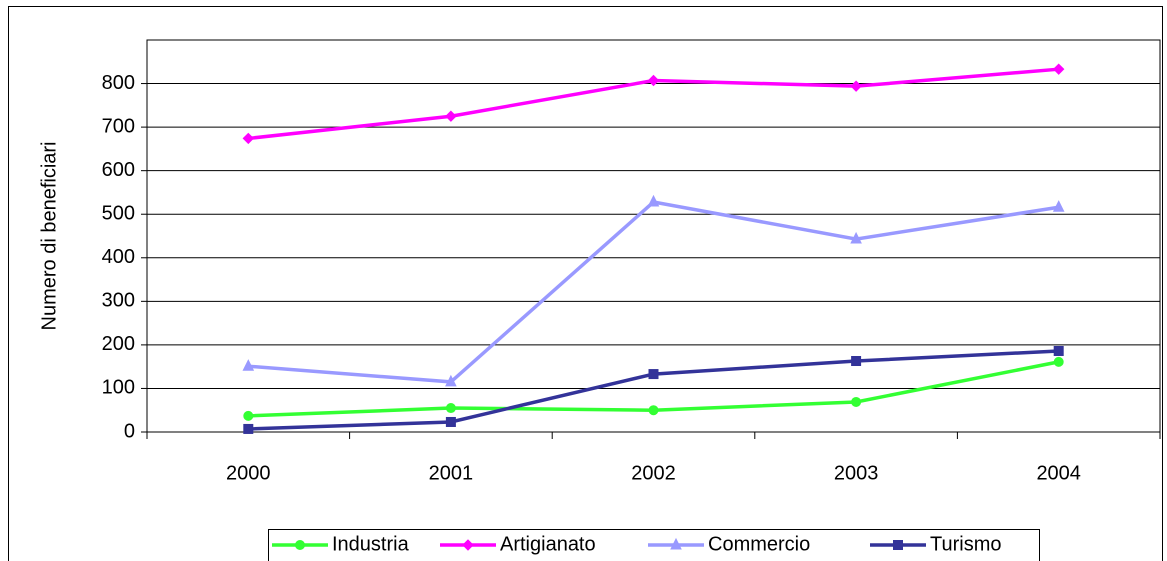 This screenshot has height=561, width=1167. What do you see at coordinates (118, 214) in the screenshot?
I see `y-tick-label: 500` at bounding box center [118, 214].